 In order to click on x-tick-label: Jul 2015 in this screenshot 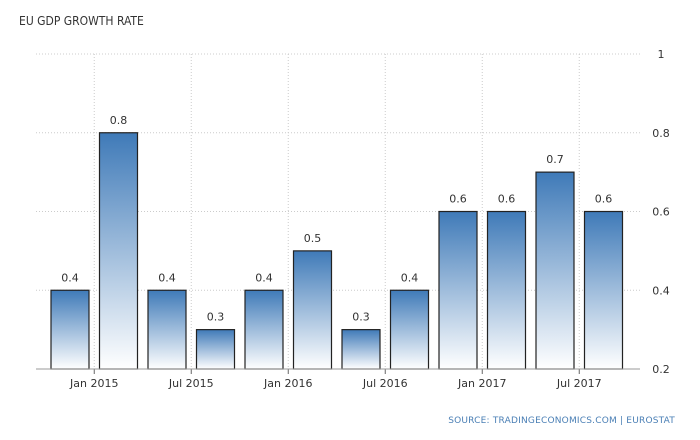, I will do `click(191, 383)`.